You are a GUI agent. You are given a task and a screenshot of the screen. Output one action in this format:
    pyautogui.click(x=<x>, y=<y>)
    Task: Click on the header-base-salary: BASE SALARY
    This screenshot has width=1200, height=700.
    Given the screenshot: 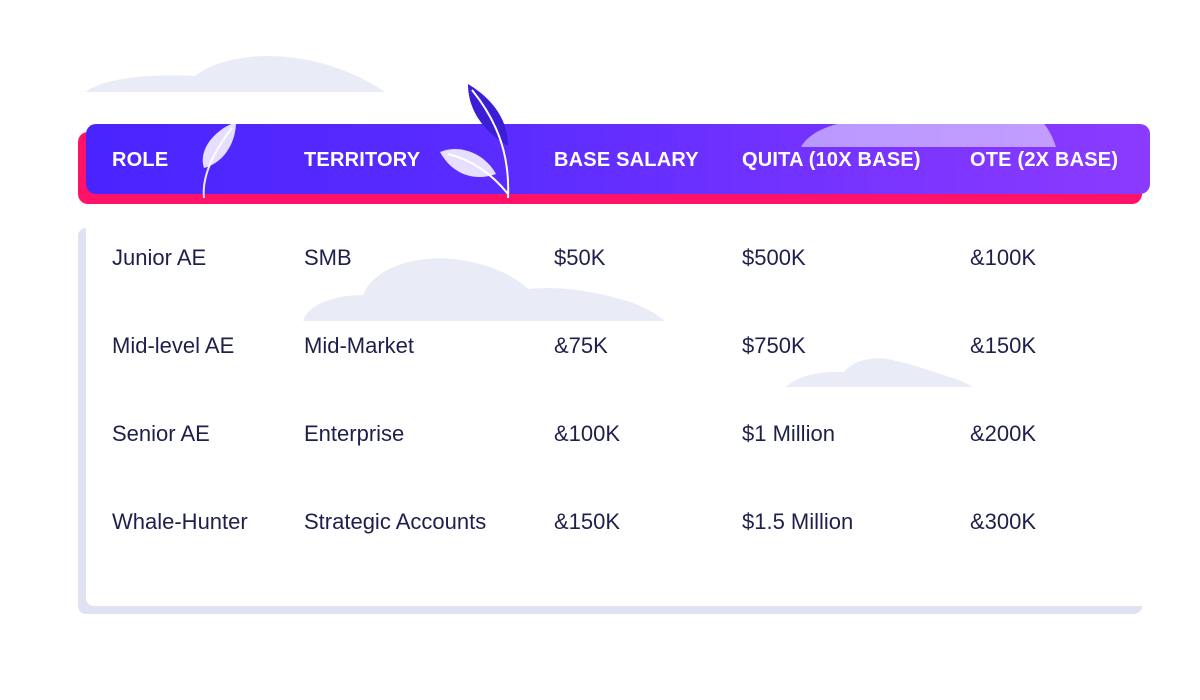 What is the action you would take?
    pyautogui.click(x=626, y=160)
    